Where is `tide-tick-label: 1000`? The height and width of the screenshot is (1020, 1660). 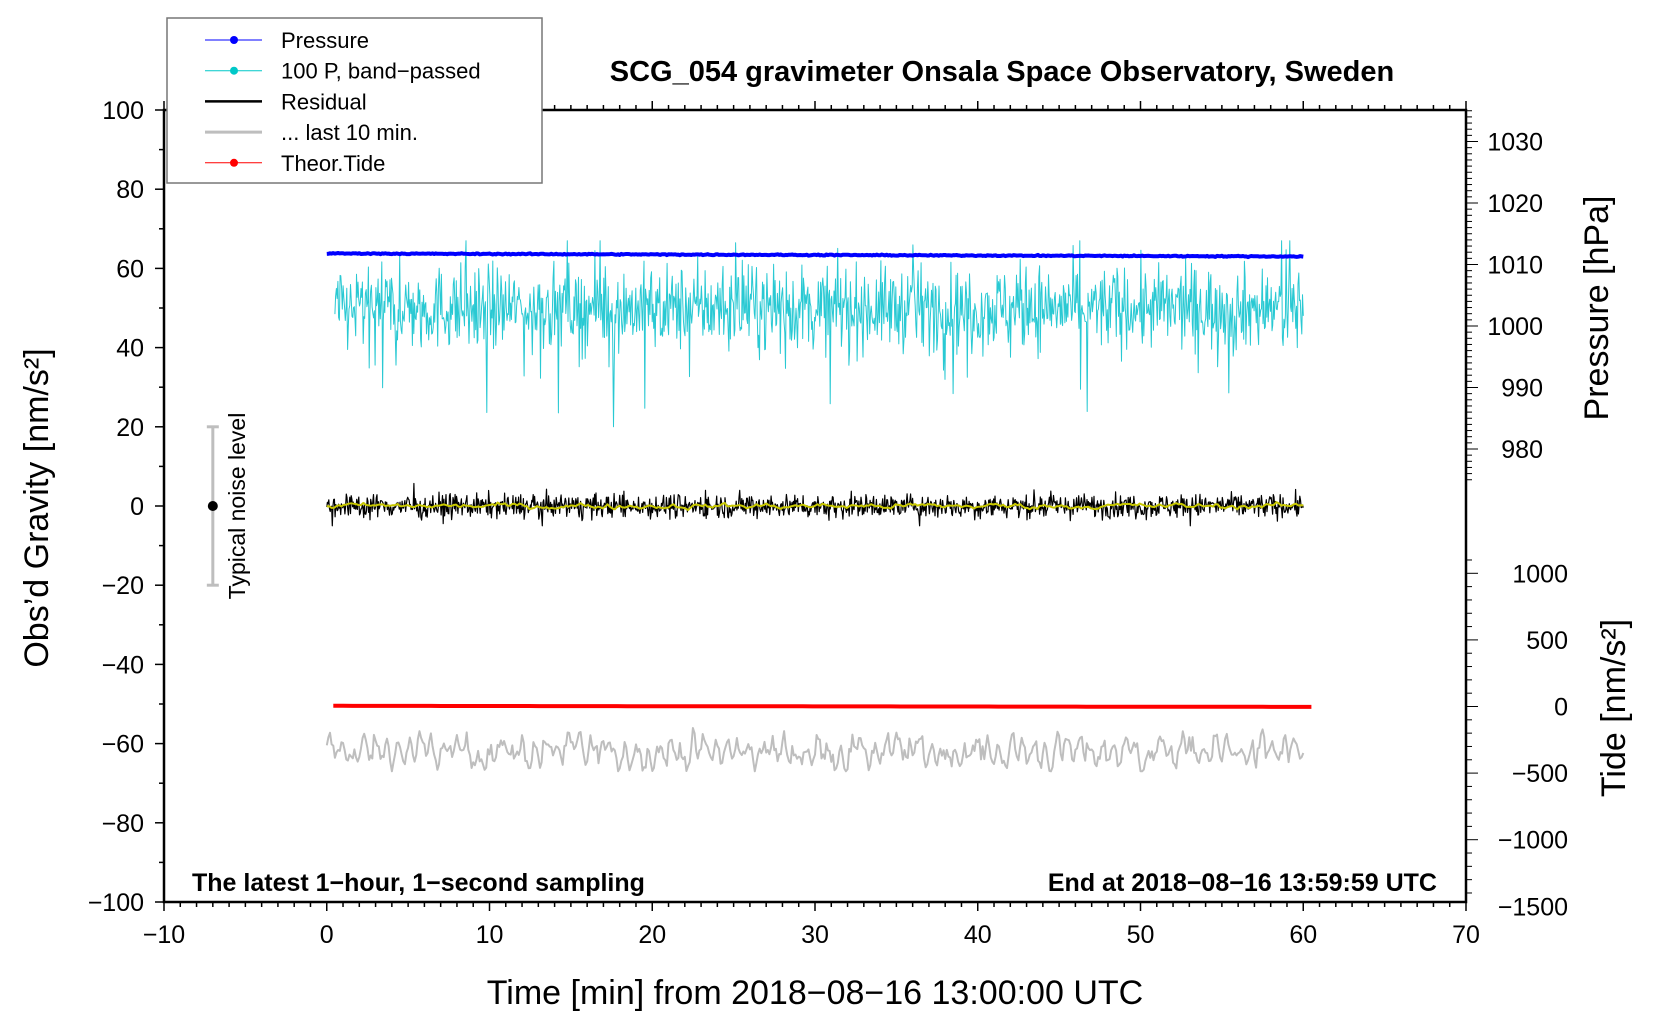 tide-tick-label: 1000 is located at coordinates (1540, 574).